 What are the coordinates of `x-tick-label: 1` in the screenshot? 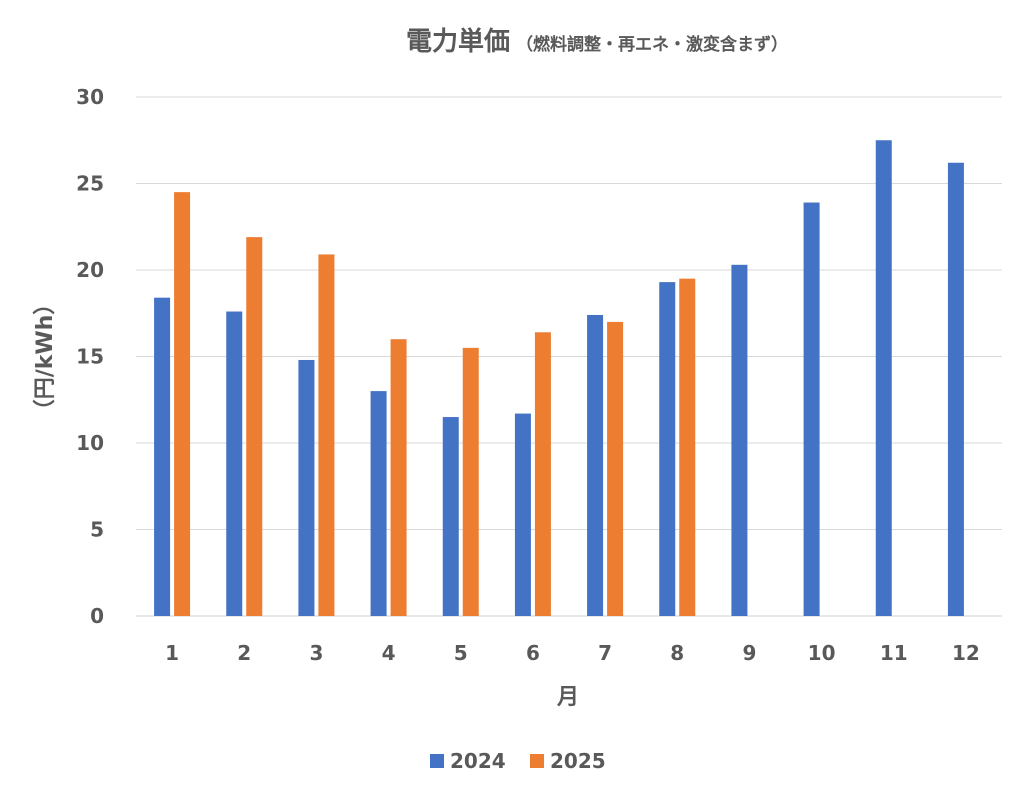 It's located at (172, 653).